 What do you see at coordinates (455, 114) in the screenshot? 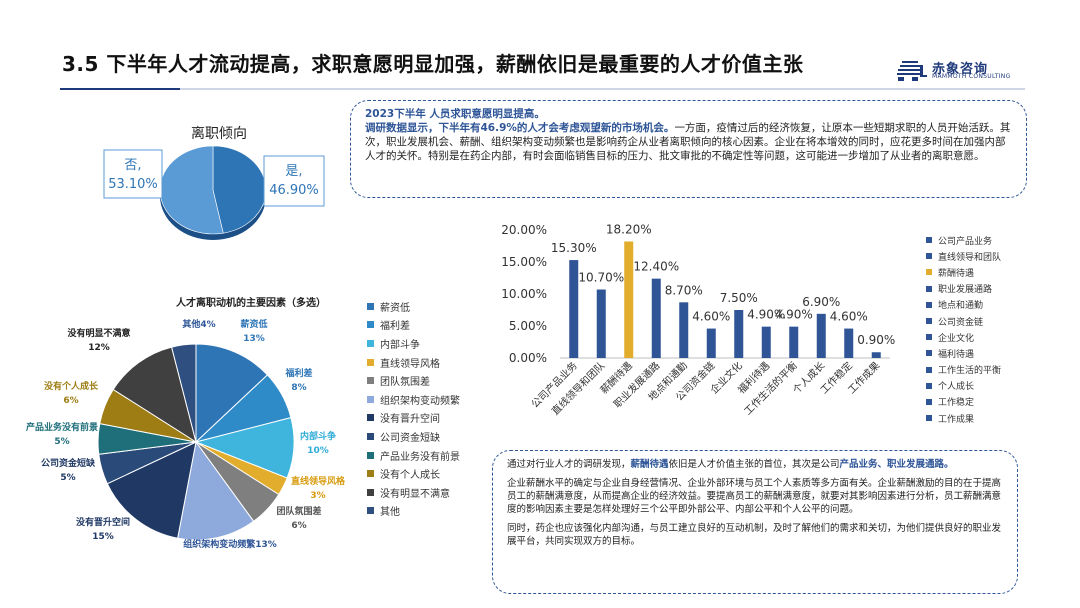
I see `note-heading: 2023下半年 人员求职意愿明显提高。` at bounding box center [455, 114].